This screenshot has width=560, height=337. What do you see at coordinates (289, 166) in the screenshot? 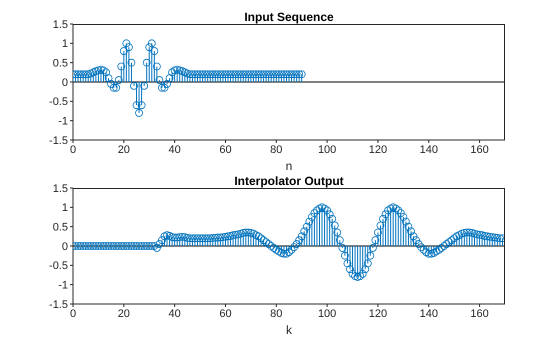
I see `x-axis-title: n` at bounding box center [289, 166].